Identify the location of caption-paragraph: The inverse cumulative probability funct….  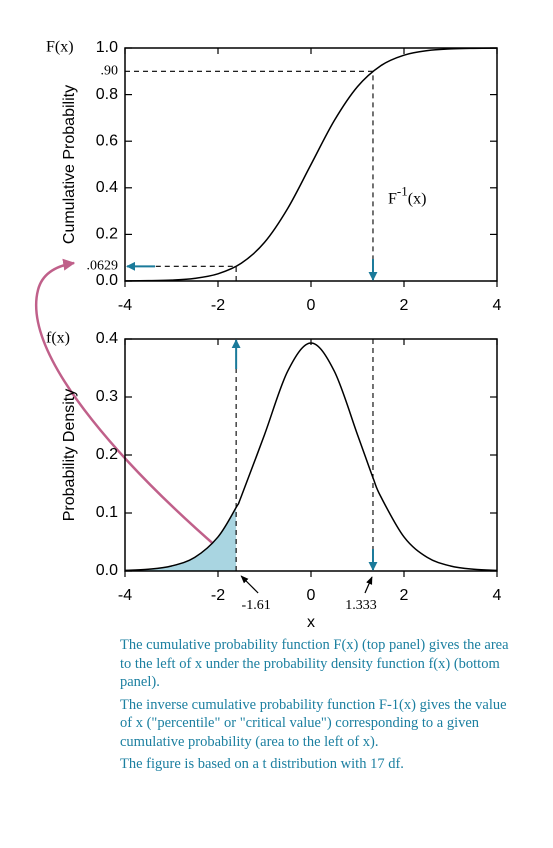
(313, 723).